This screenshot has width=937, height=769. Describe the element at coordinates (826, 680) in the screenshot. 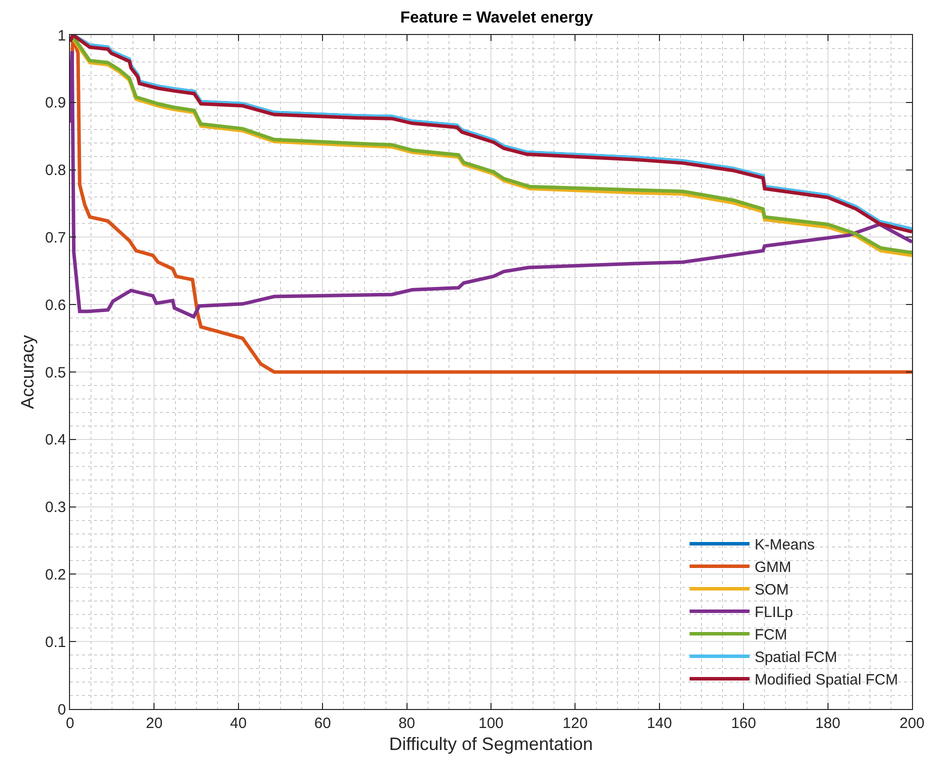

I see `legend-label: Modified Spatial FCM` at that location.